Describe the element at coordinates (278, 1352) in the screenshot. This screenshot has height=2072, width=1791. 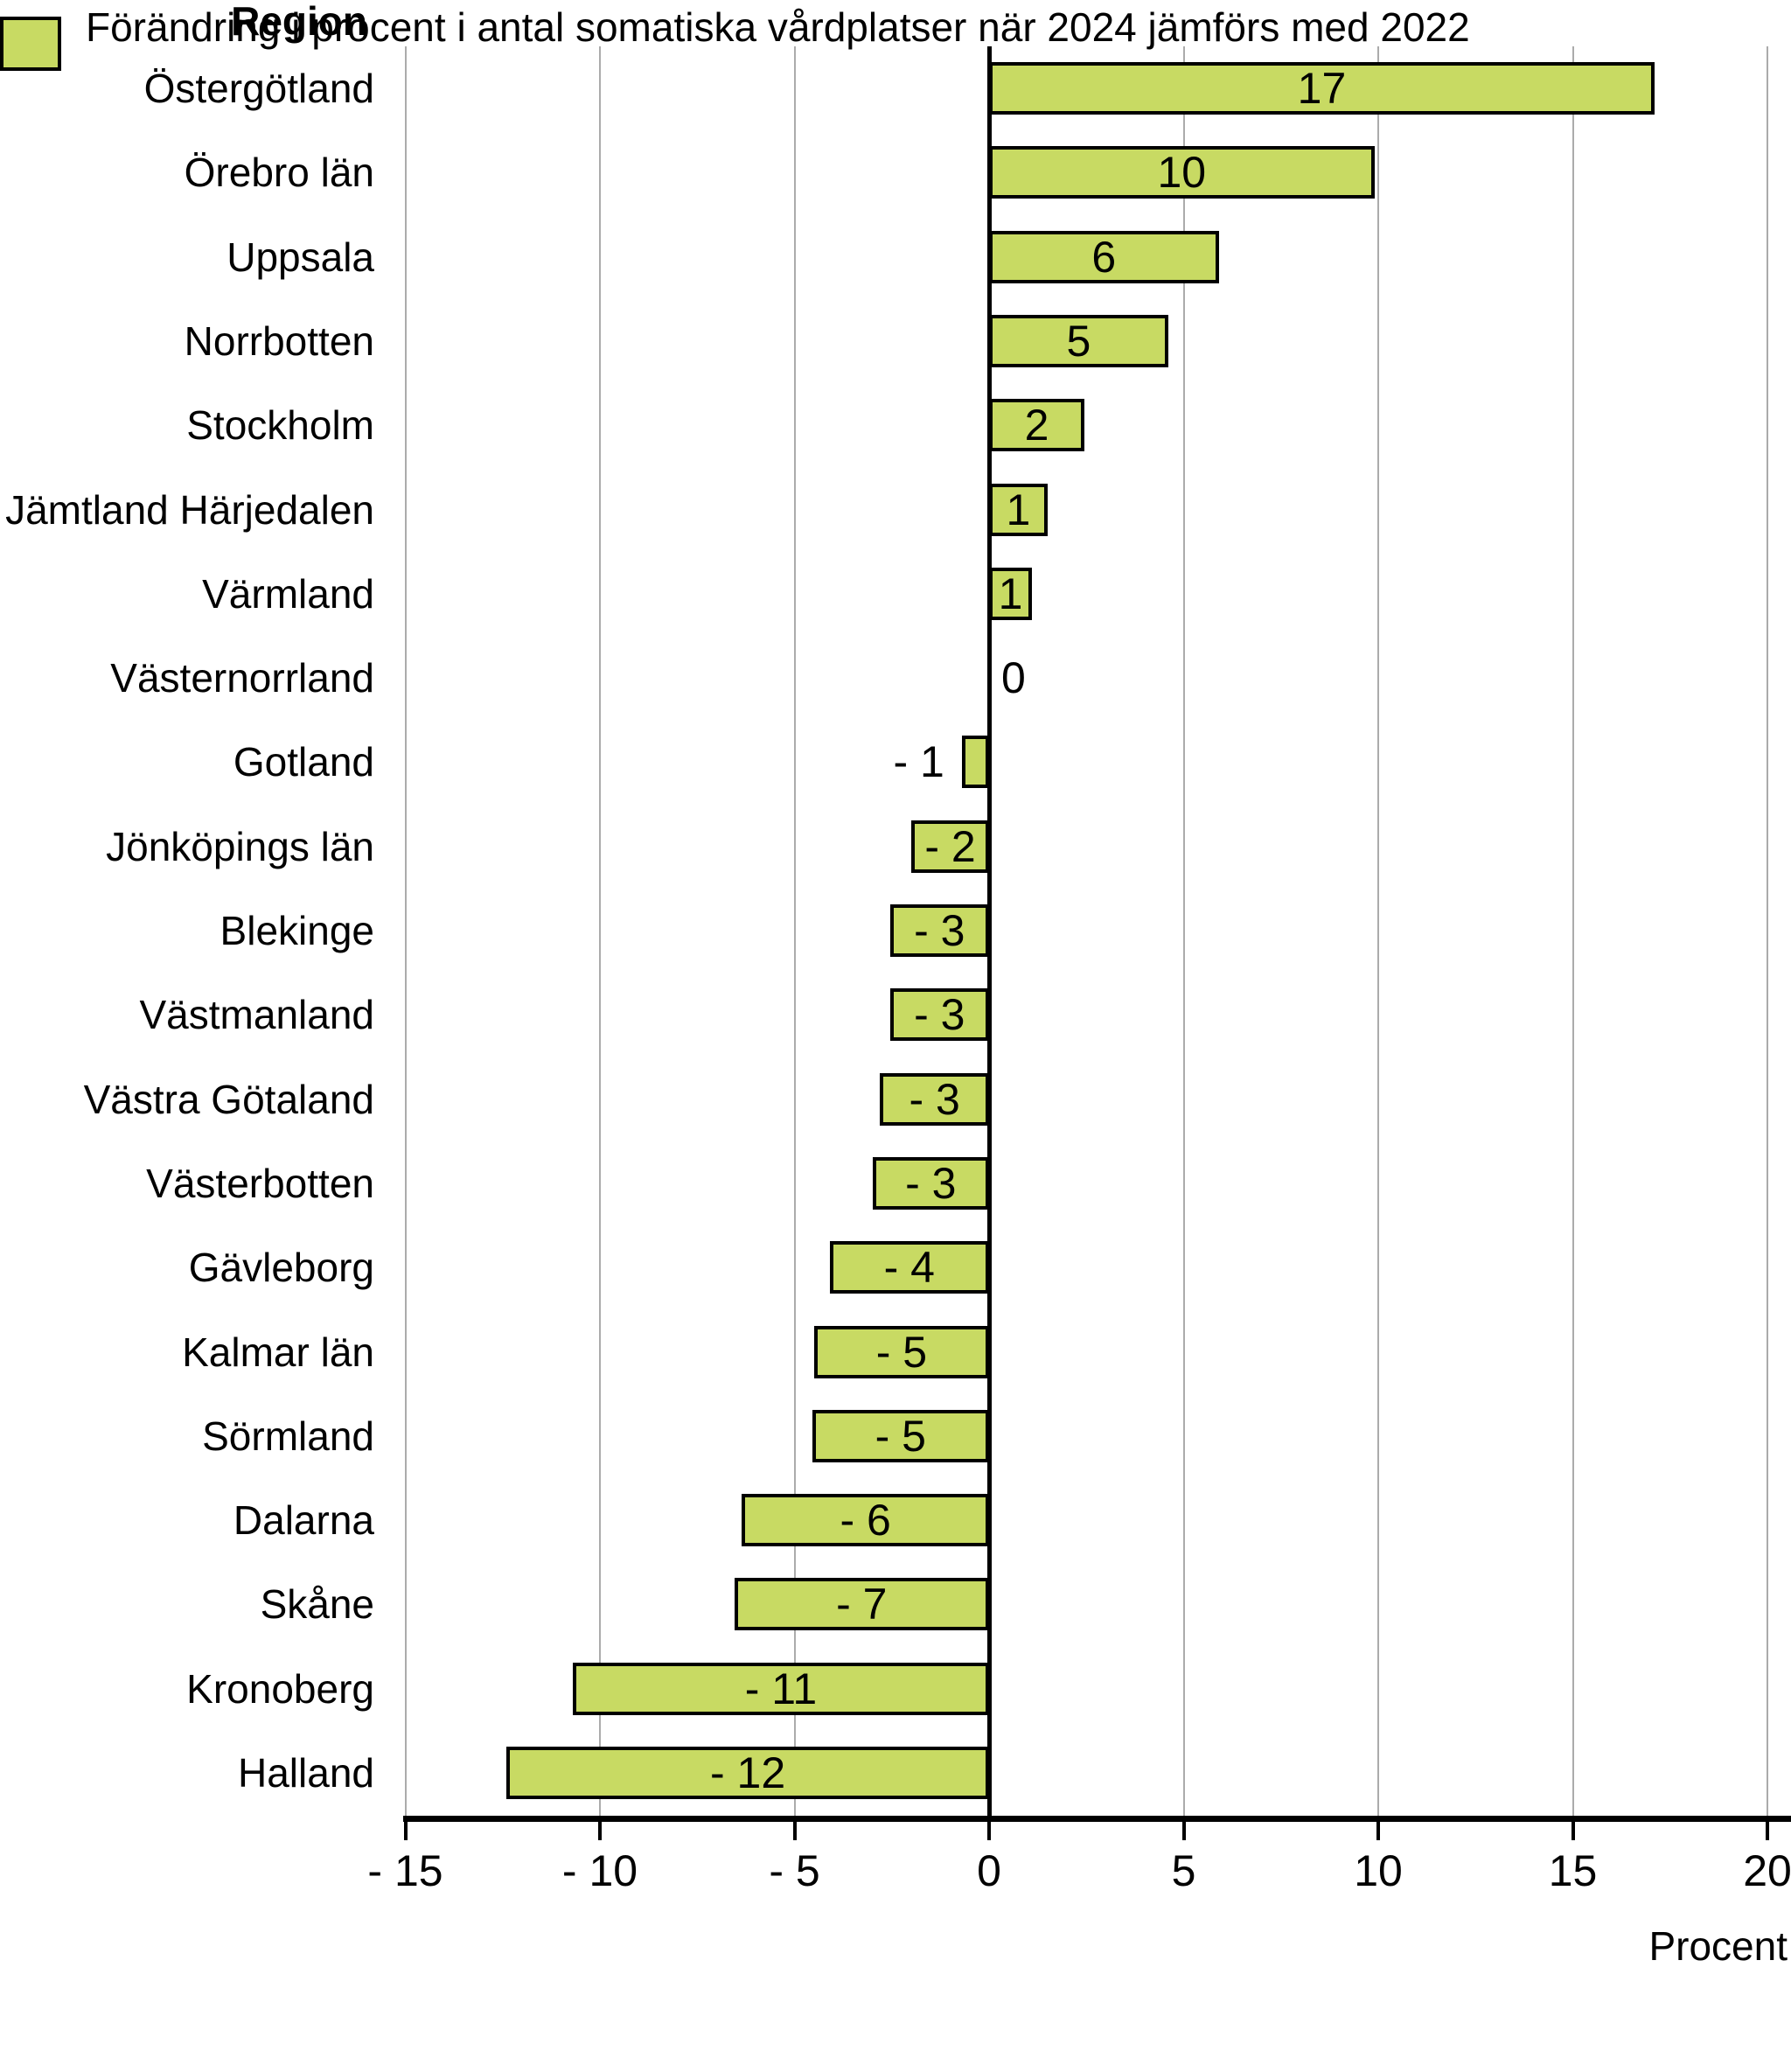
I see `region-label: Kalmar län` at that location.